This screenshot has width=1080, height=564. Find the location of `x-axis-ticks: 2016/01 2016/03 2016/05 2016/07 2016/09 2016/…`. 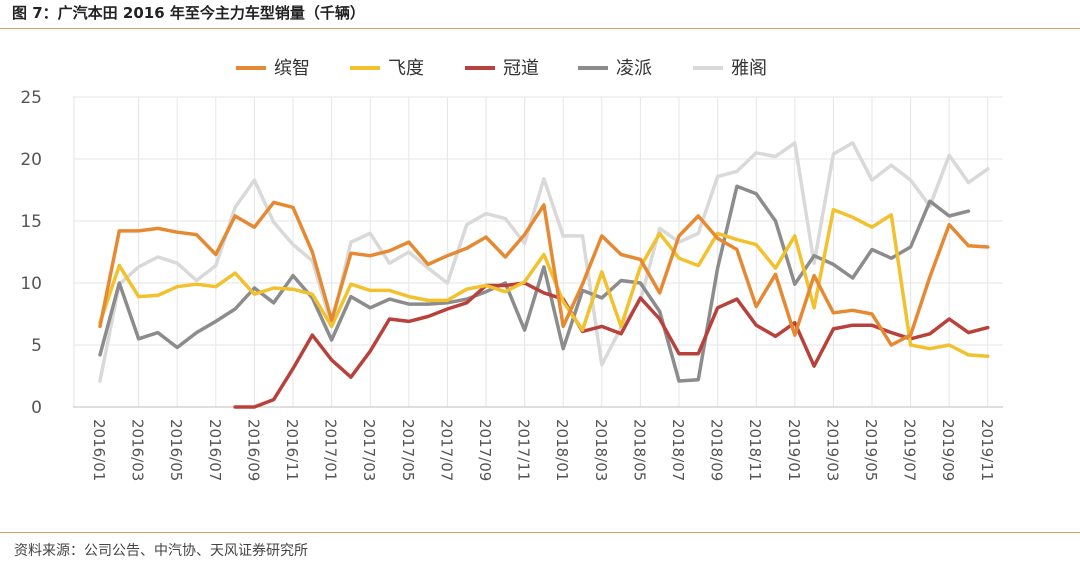

x-axis-ticks: 2016/01 2016/03 2016/05 2016/07 2016/09 2016/… is located at coordinates (543, 450).